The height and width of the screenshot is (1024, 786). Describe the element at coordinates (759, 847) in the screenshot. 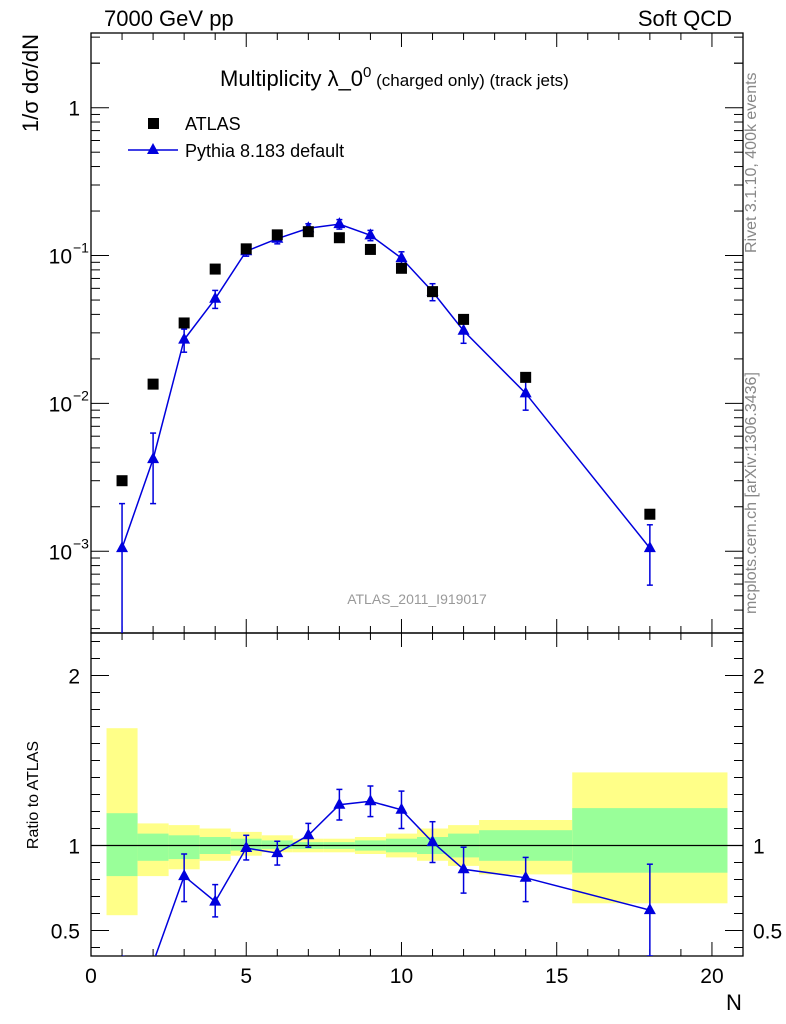

I see `ratio-y-tick-label-right-1: 1` at that location.